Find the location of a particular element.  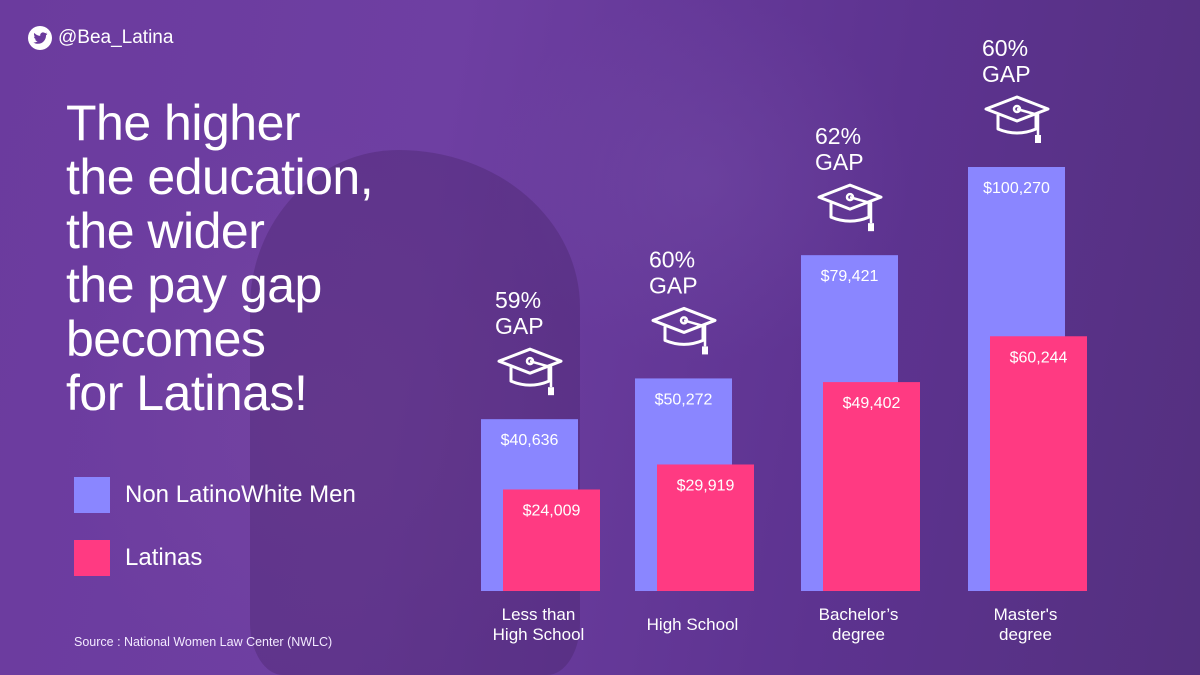

value-label-latinas: $49,402 is located at coordinates (872, 403).